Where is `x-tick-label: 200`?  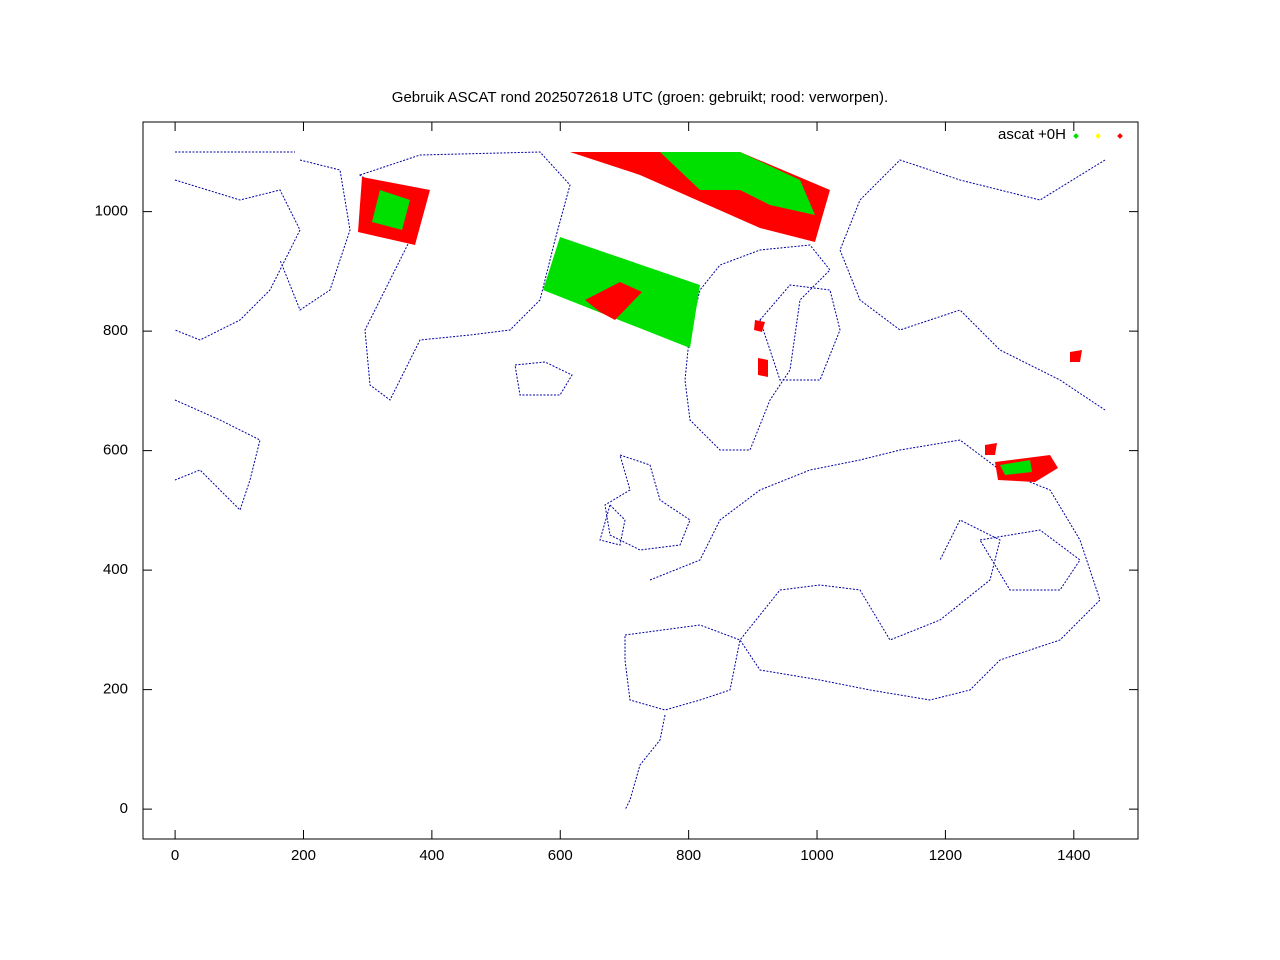
x-tick-label: 200 is located at coordinates (303, 855).